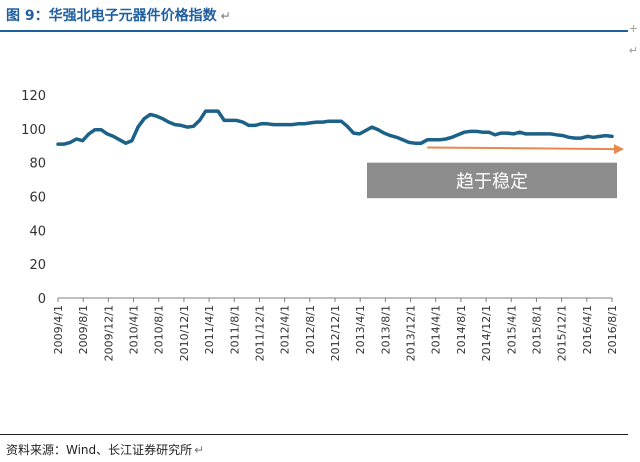  I want to click on x-tick-label: 2014/8/1, so click(461, 329).